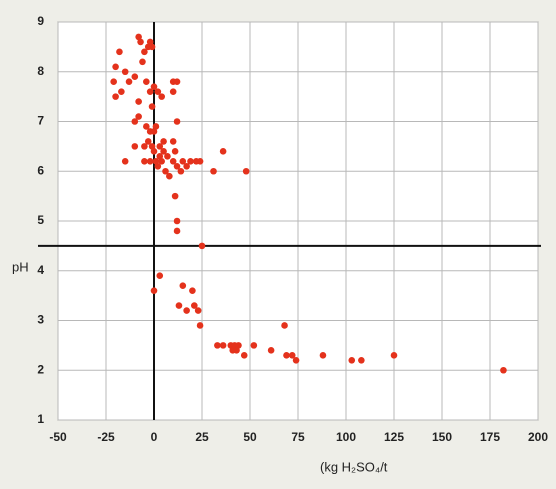 Image resolution: width=556 pixels, height=489 pixels. Describe the element at coordinates (40, 220) in the screenshot. I see `y-tick-label: 5` at that location.